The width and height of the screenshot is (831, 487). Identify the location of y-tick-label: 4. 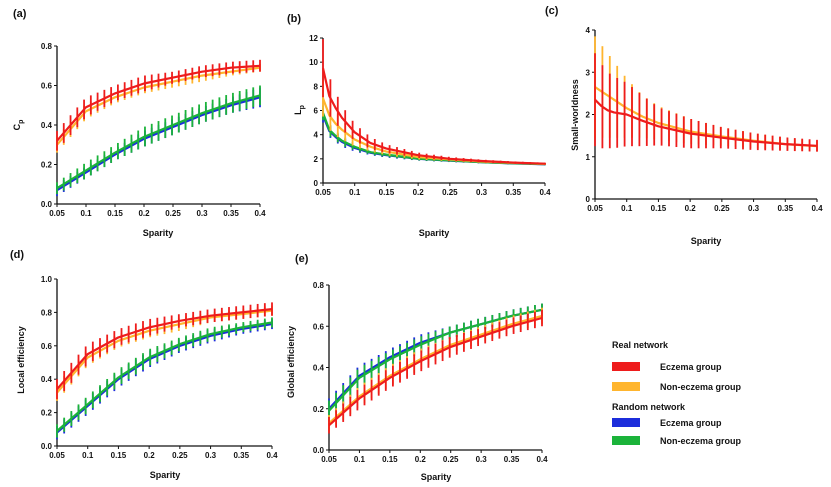
(588, 30).